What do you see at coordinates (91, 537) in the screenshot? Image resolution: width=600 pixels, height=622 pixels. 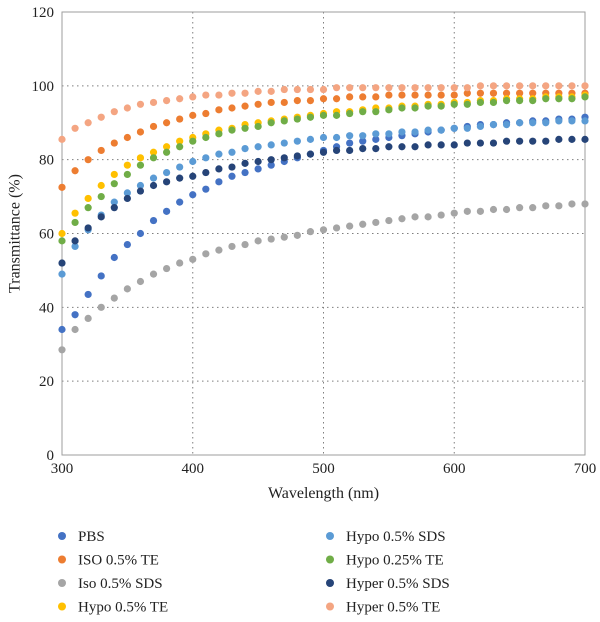 I see `legend-label: PBS` at bounding box center [91, 537].